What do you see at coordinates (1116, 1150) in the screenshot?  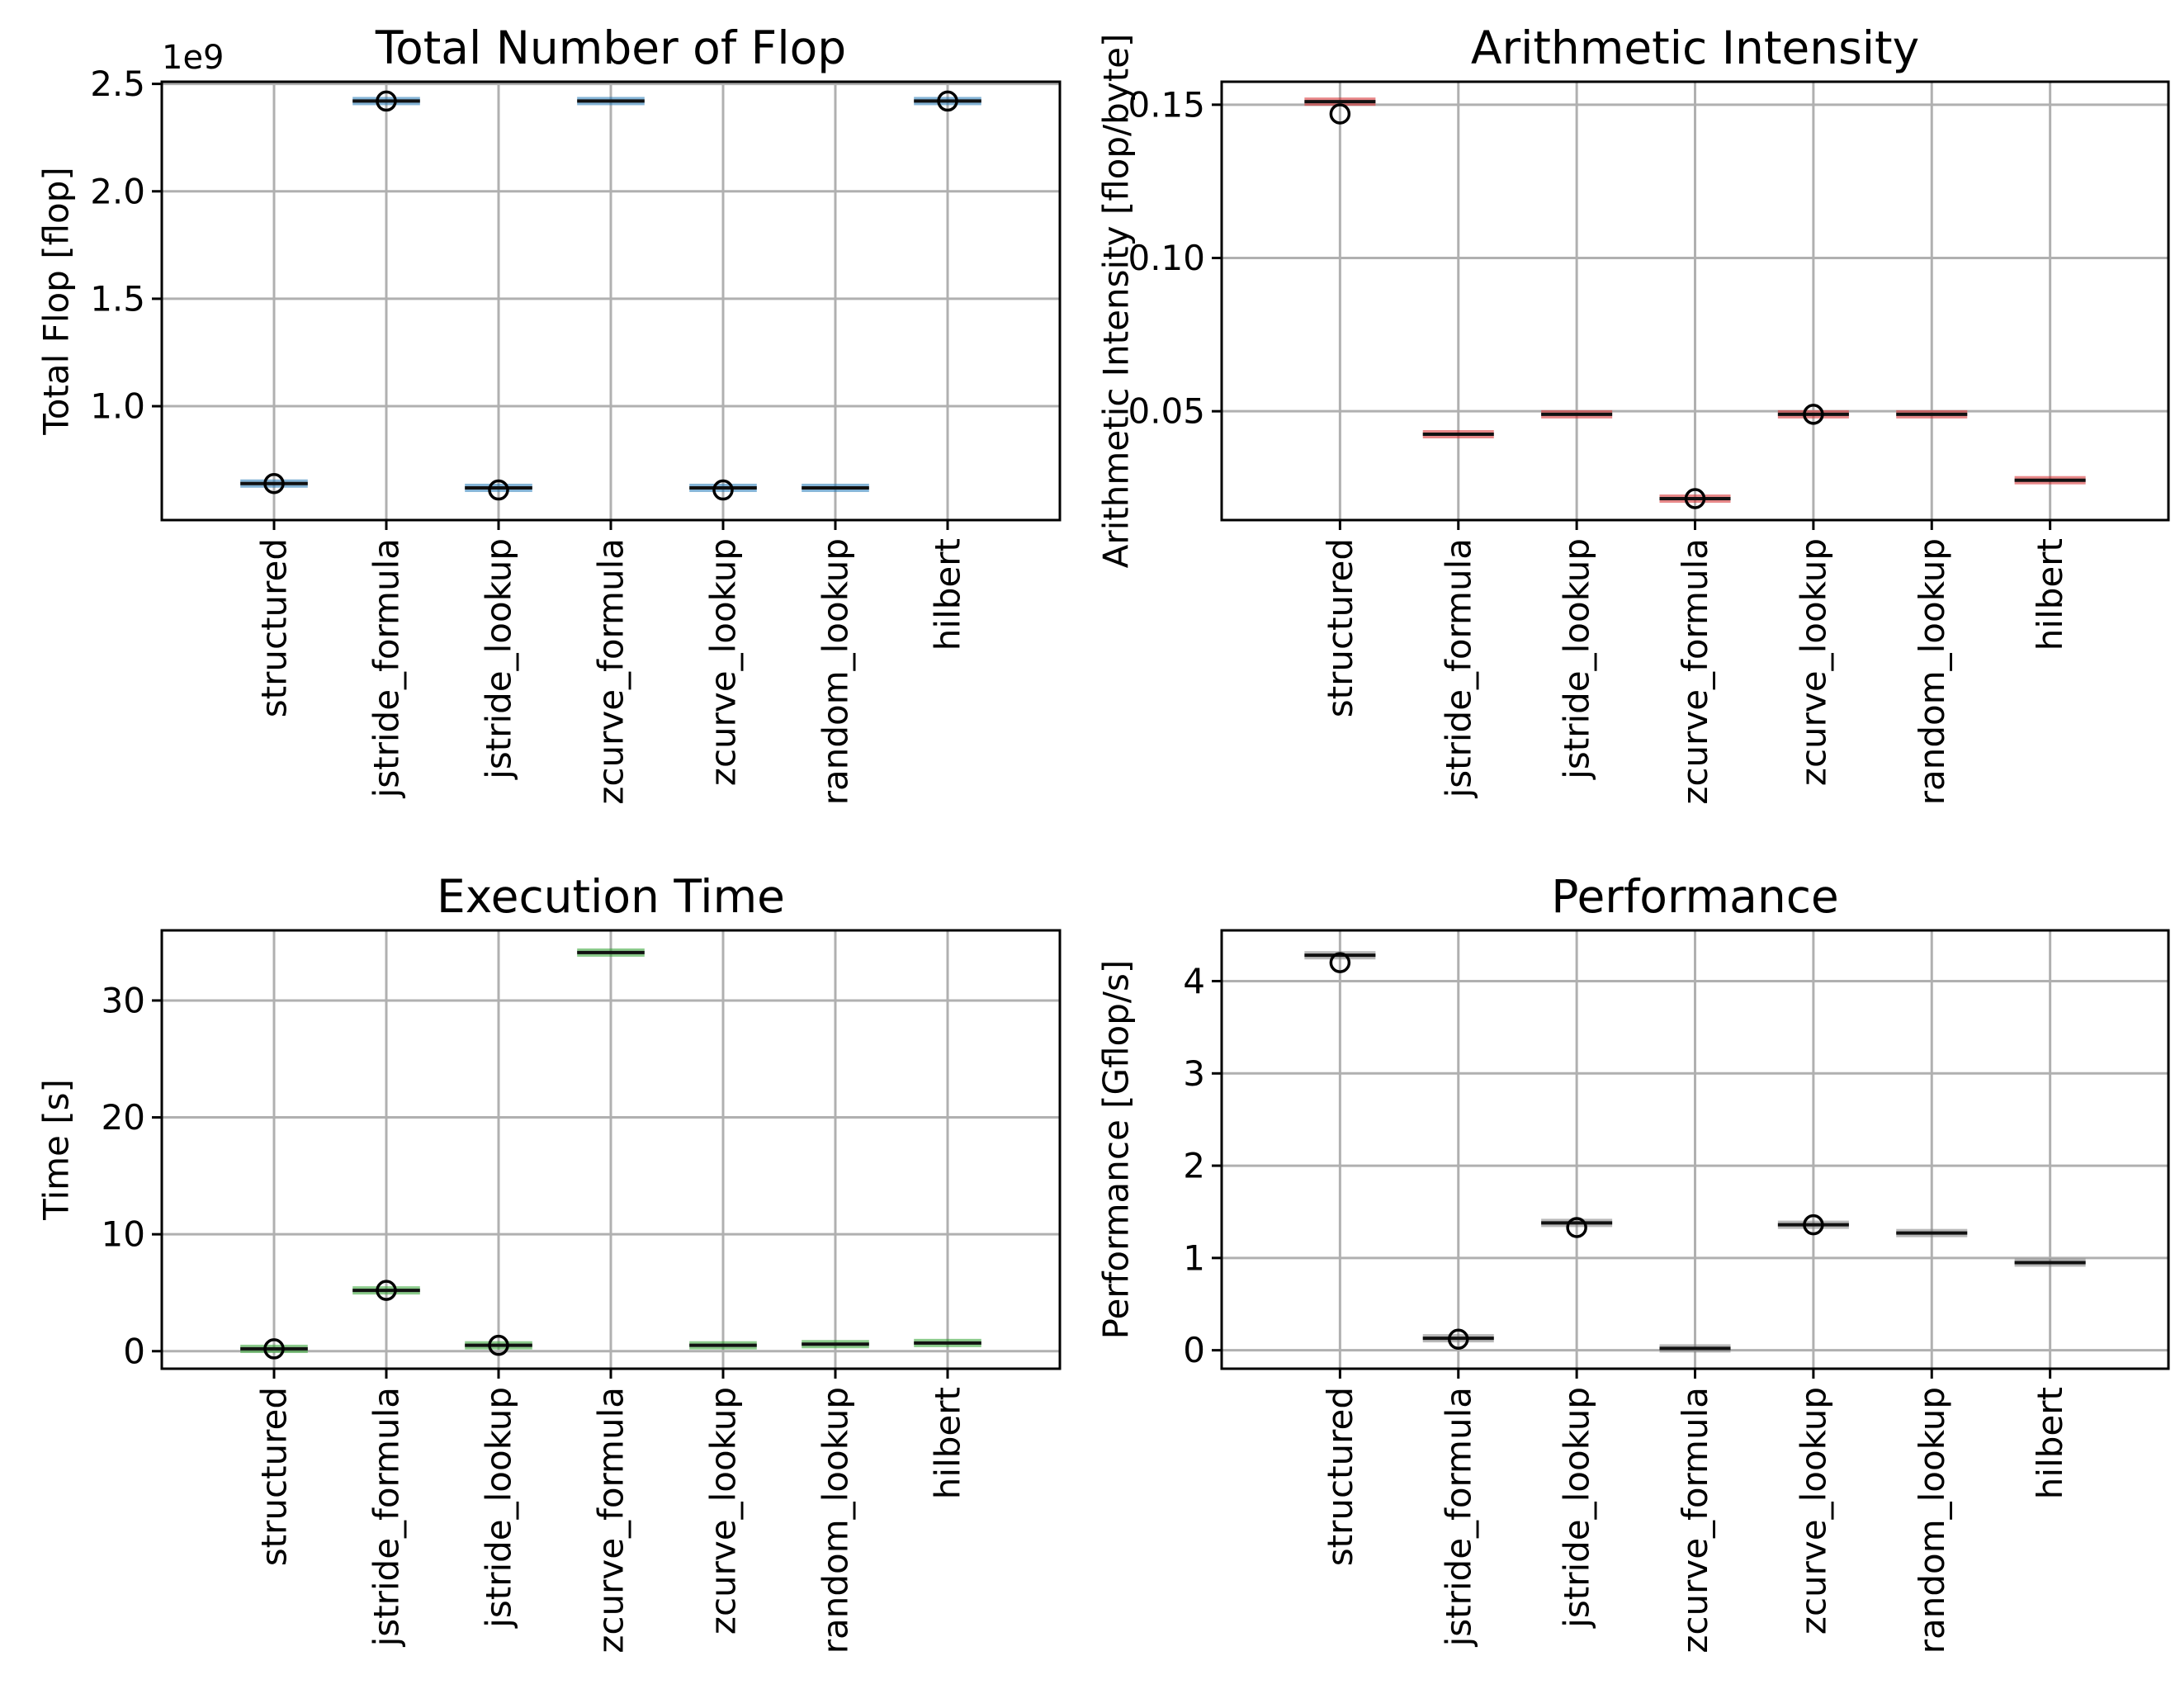 I see `y-axis-label: Performance [Gflop/s]` at bounding box center [1116, 1150].